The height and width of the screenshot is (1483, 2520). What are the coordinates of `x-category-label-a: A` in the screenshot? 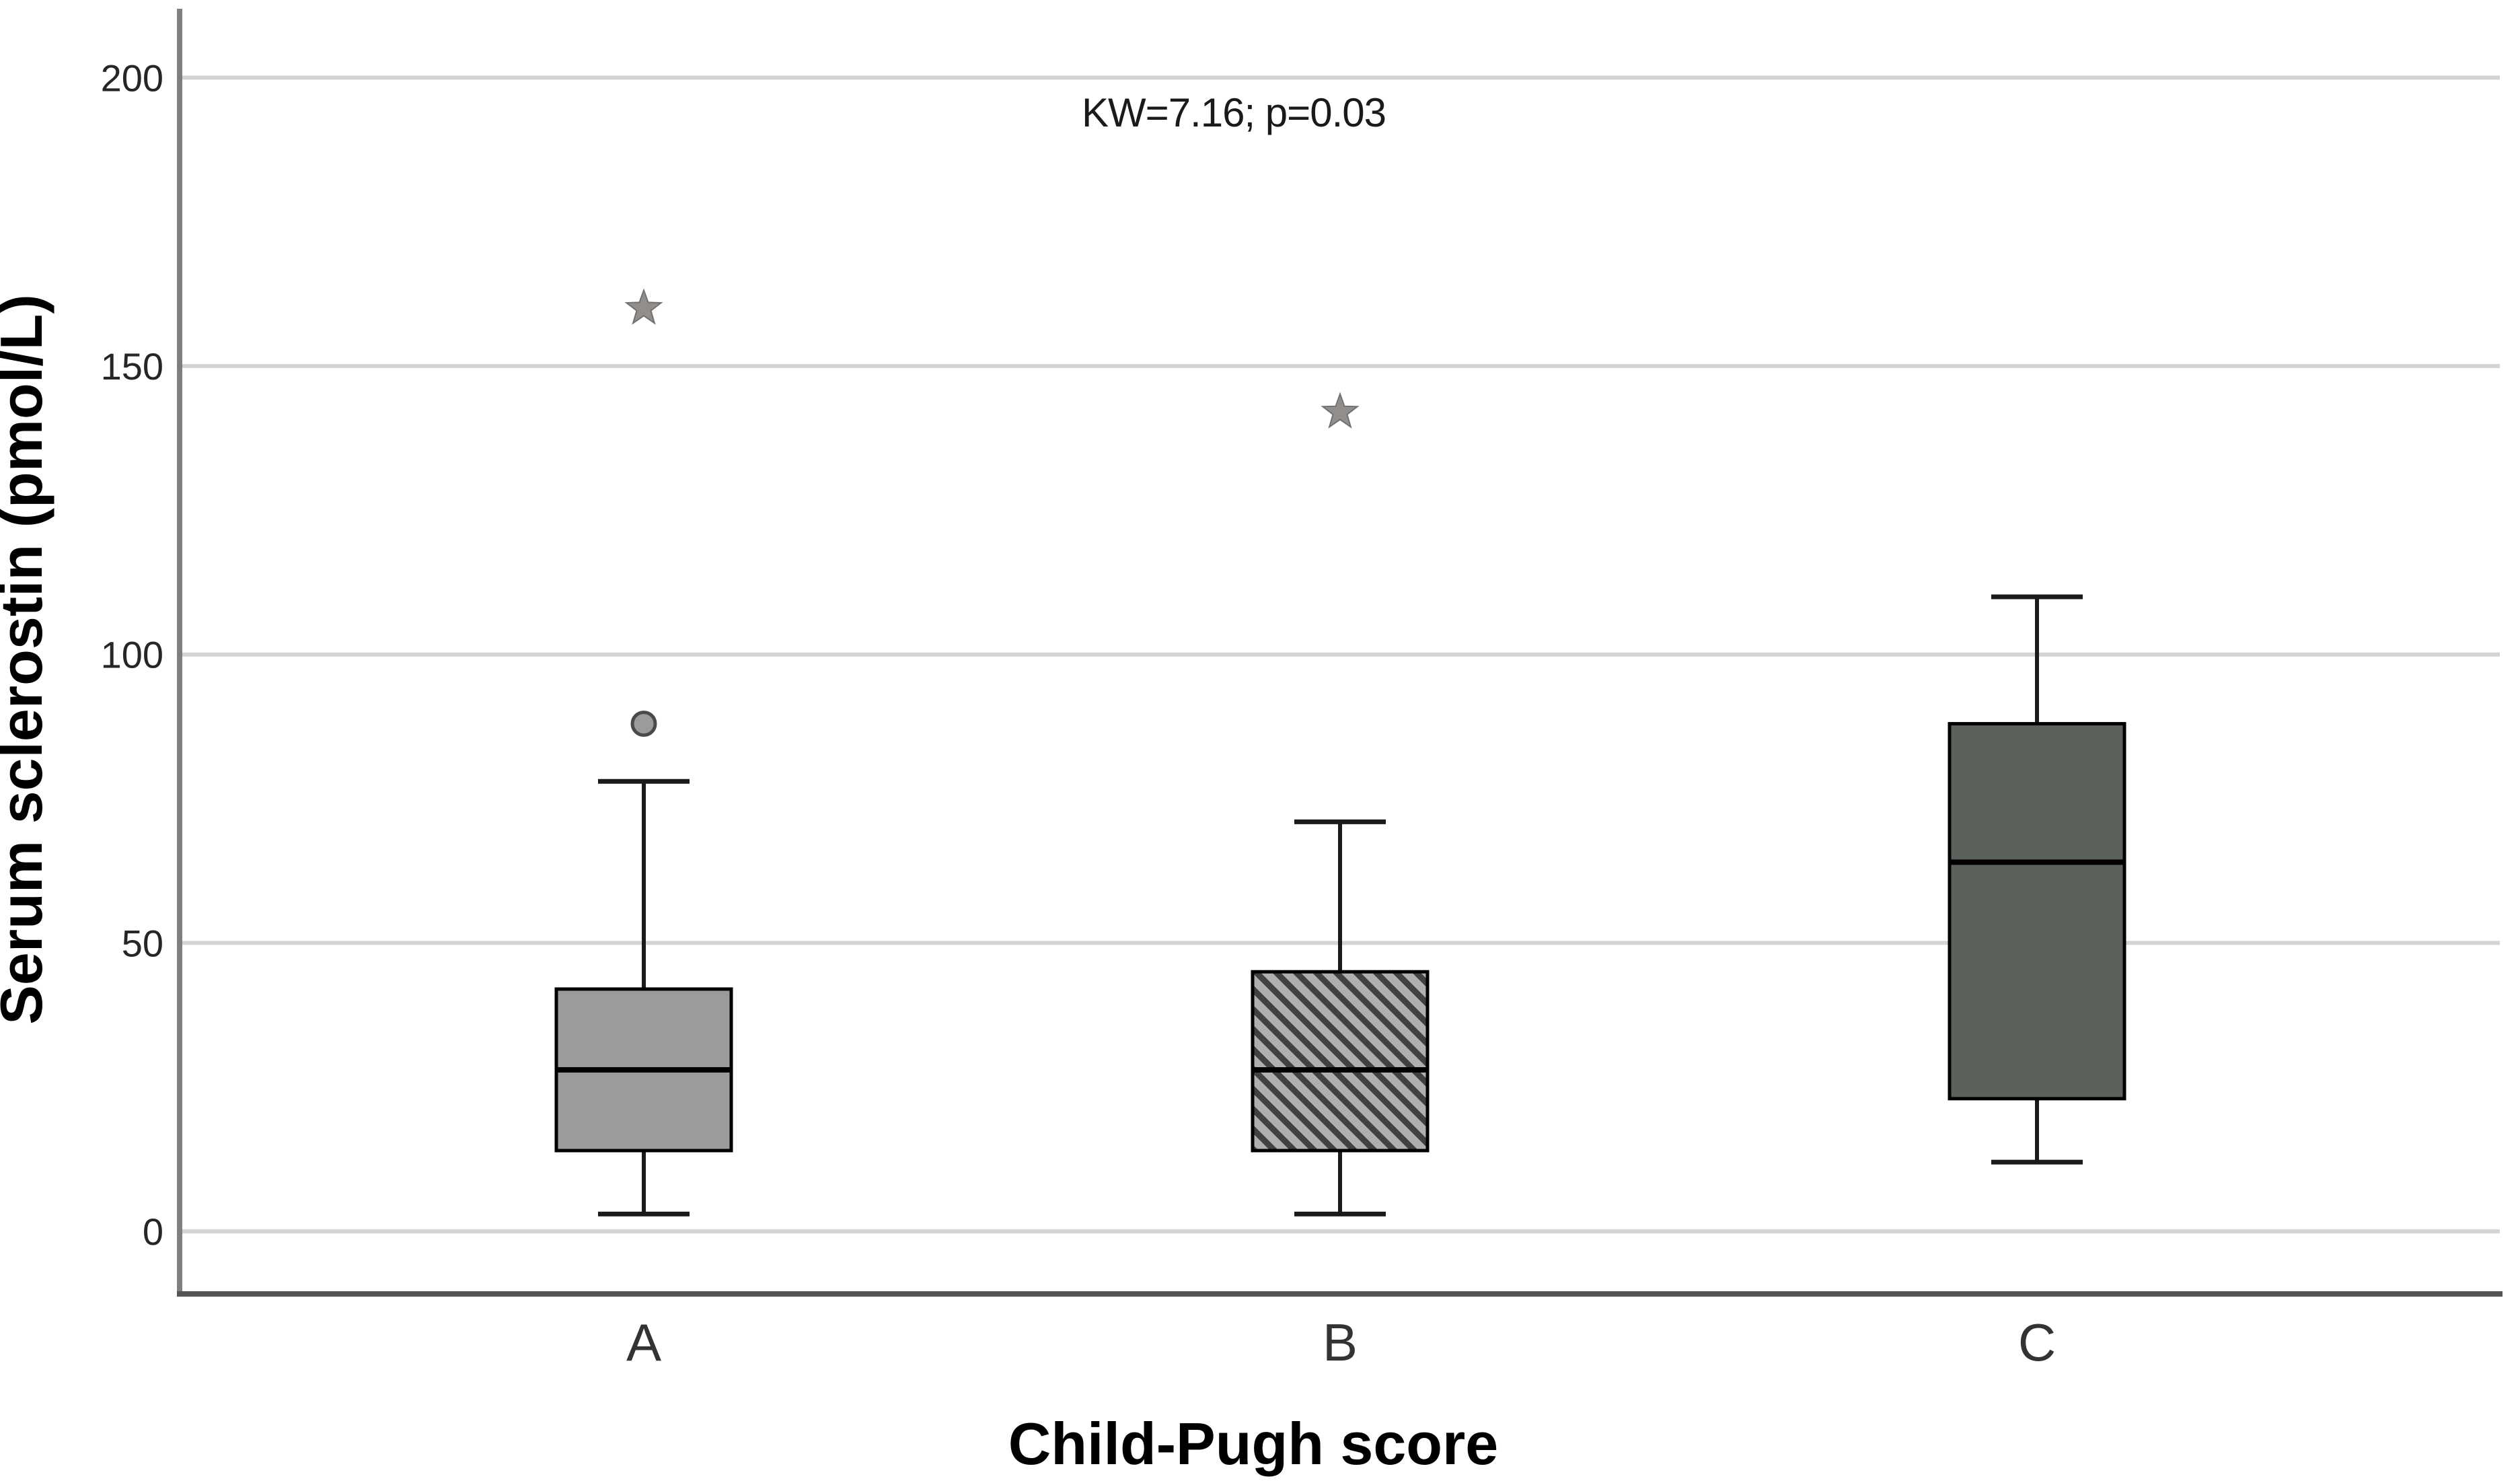 It's located at (644, 1342).